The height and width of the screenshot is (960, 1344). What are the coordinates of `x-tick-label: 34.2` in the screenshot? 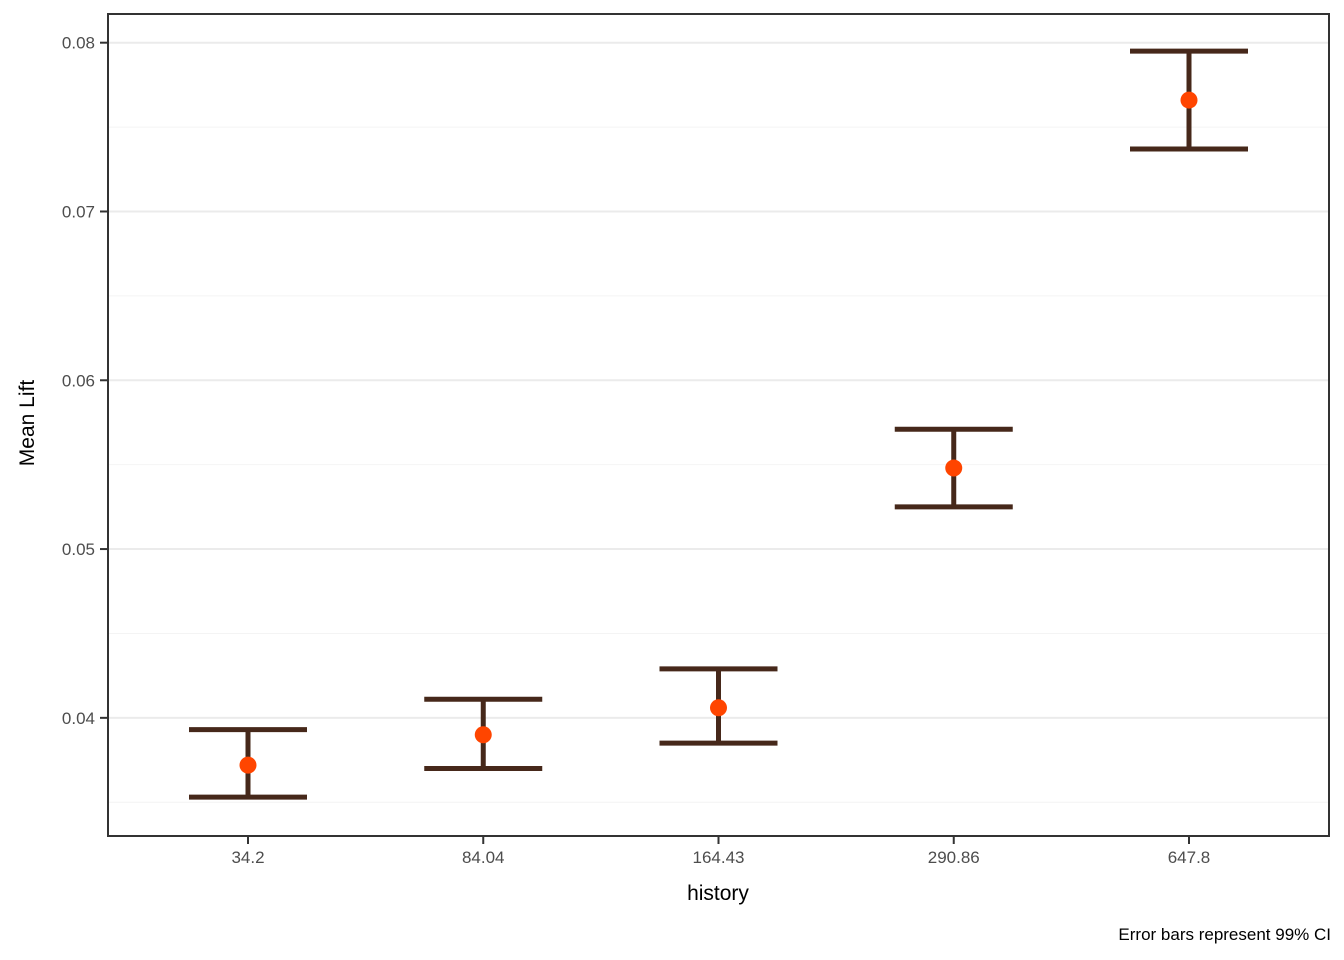 It's located at (247, 857).